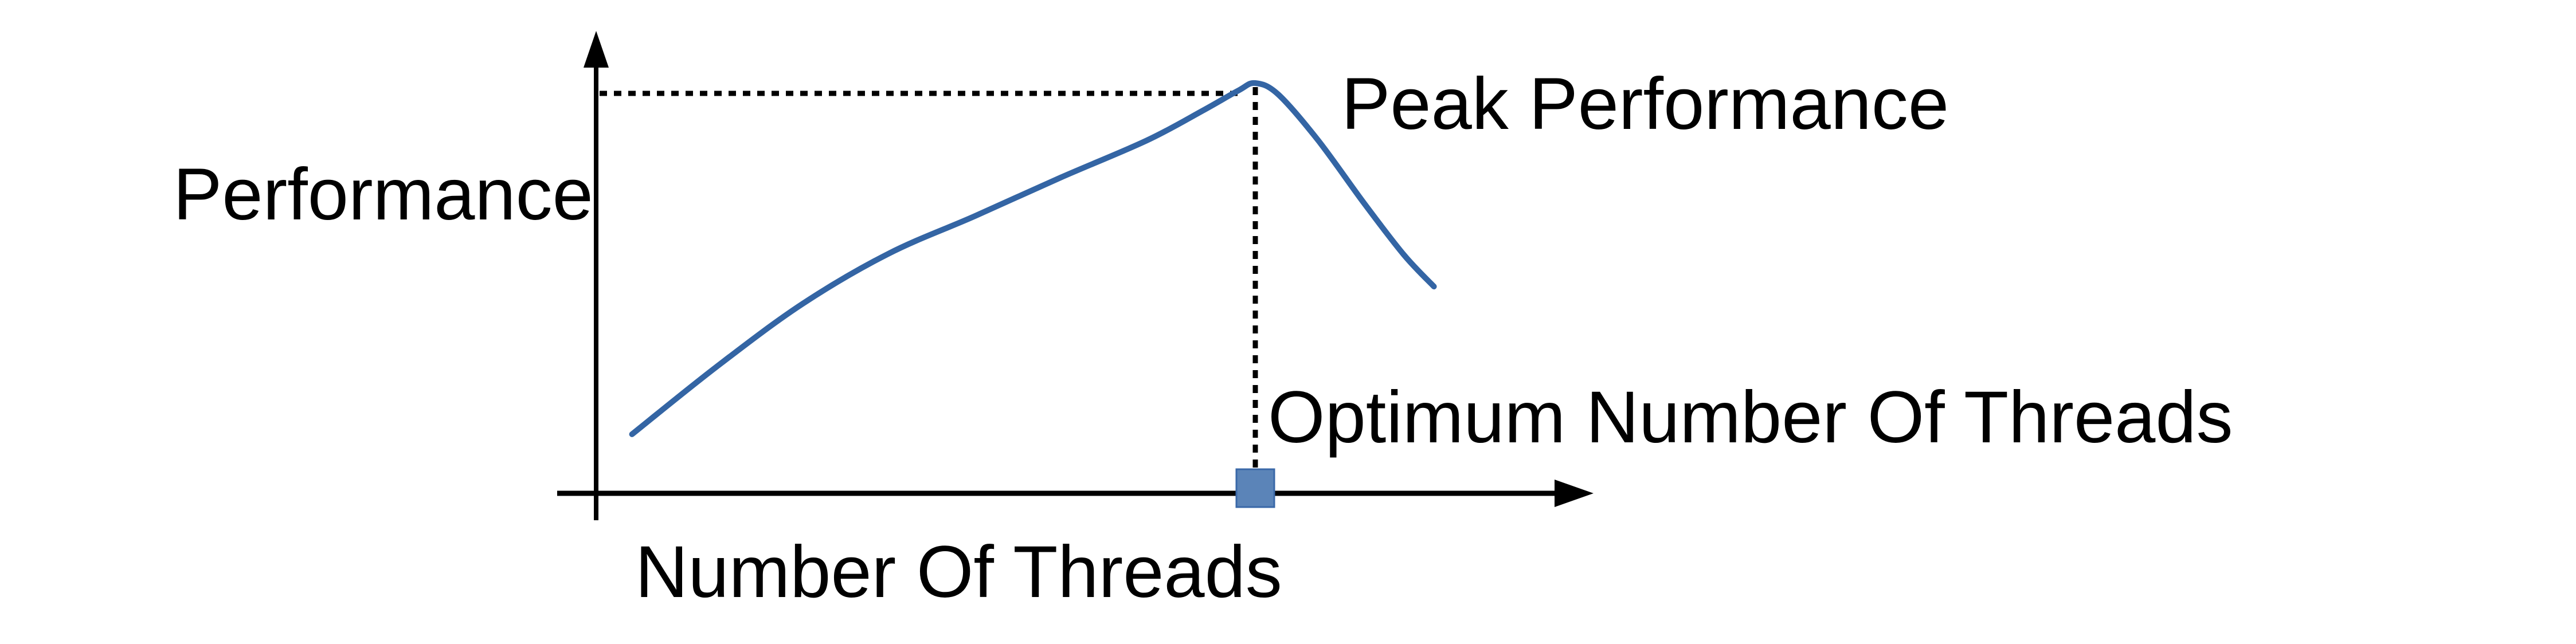 The height and width of the screenshot is (644, 2576). Describe the element at coordinates (1574, 494) in the screenshot. I see `x-axis-arrowhead` at that location.